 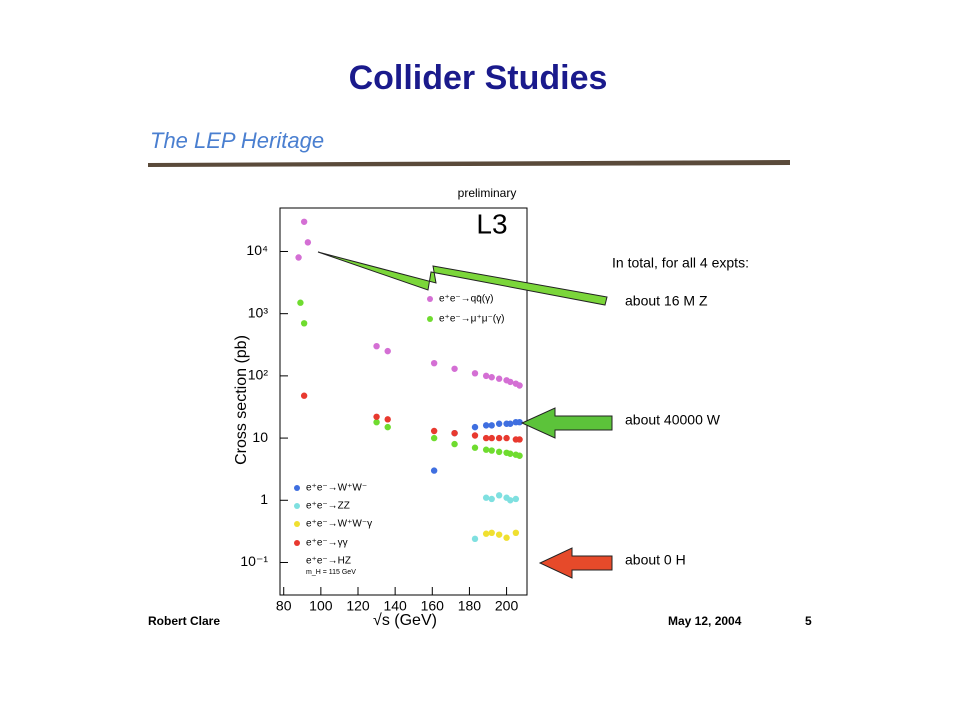 What do you see at coordinates (403, 401) in the screenshot?
I see `plot-frame` at bounding box center [403, 401].